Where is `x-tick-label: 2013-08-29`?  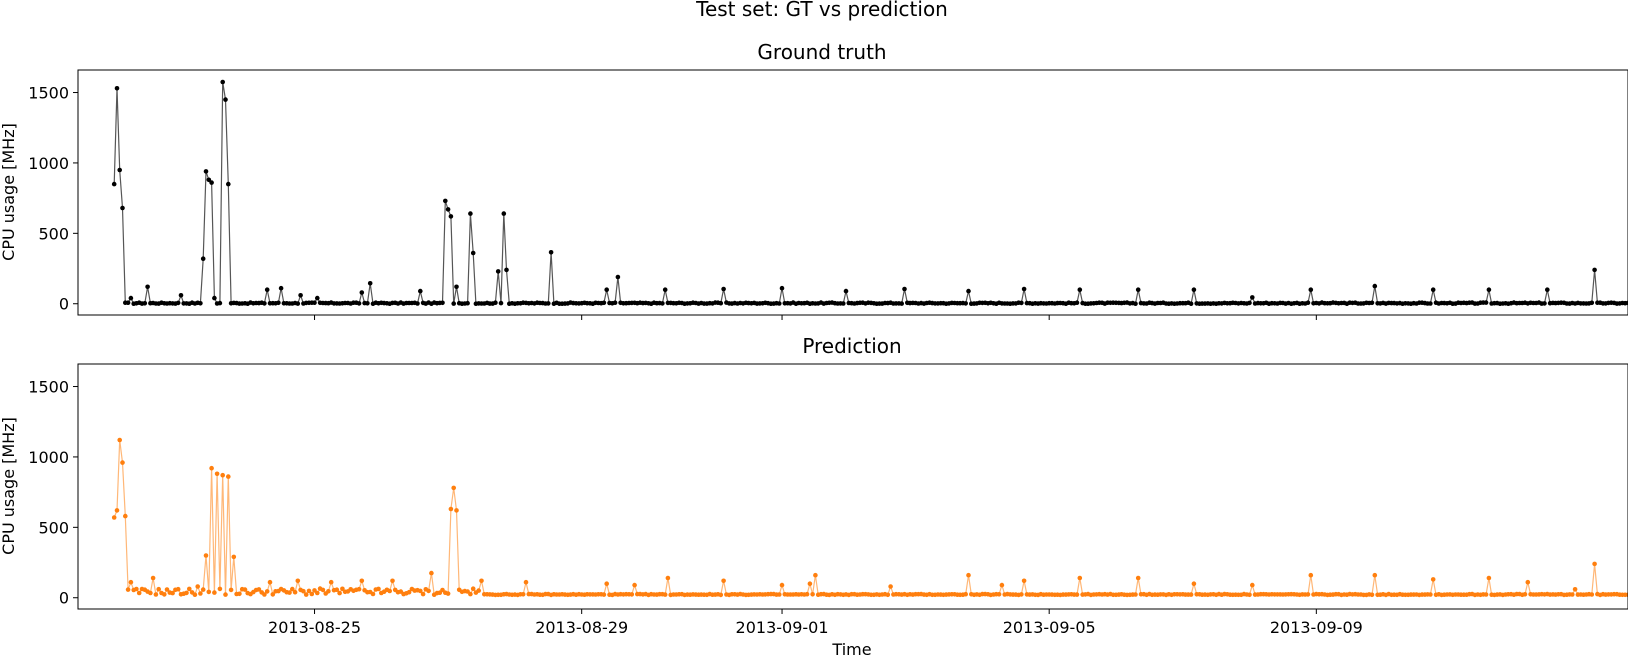 x-tick-label: 2013-08-29 is located at coordinates (581, 627).